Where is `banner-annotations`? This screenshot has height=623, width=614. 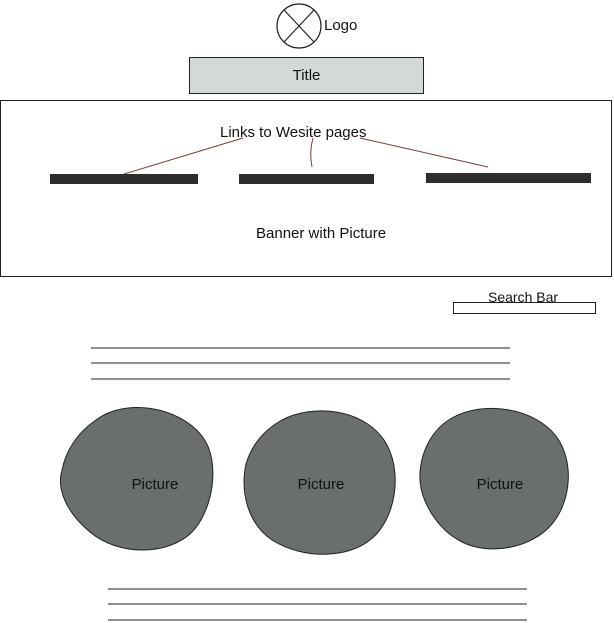
banner-annotations is located at coordinates (320, 160).